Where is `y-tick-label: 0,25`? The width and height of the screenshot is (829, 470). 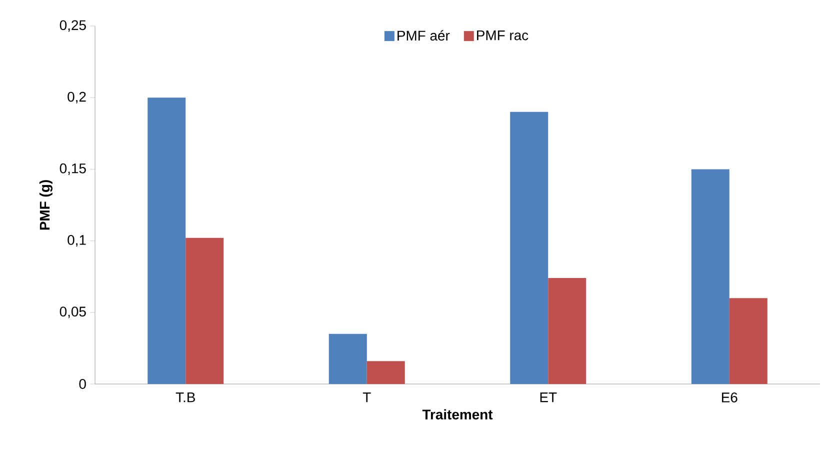 y-tick-label: 0,25 is located at coordinates (73, 26).